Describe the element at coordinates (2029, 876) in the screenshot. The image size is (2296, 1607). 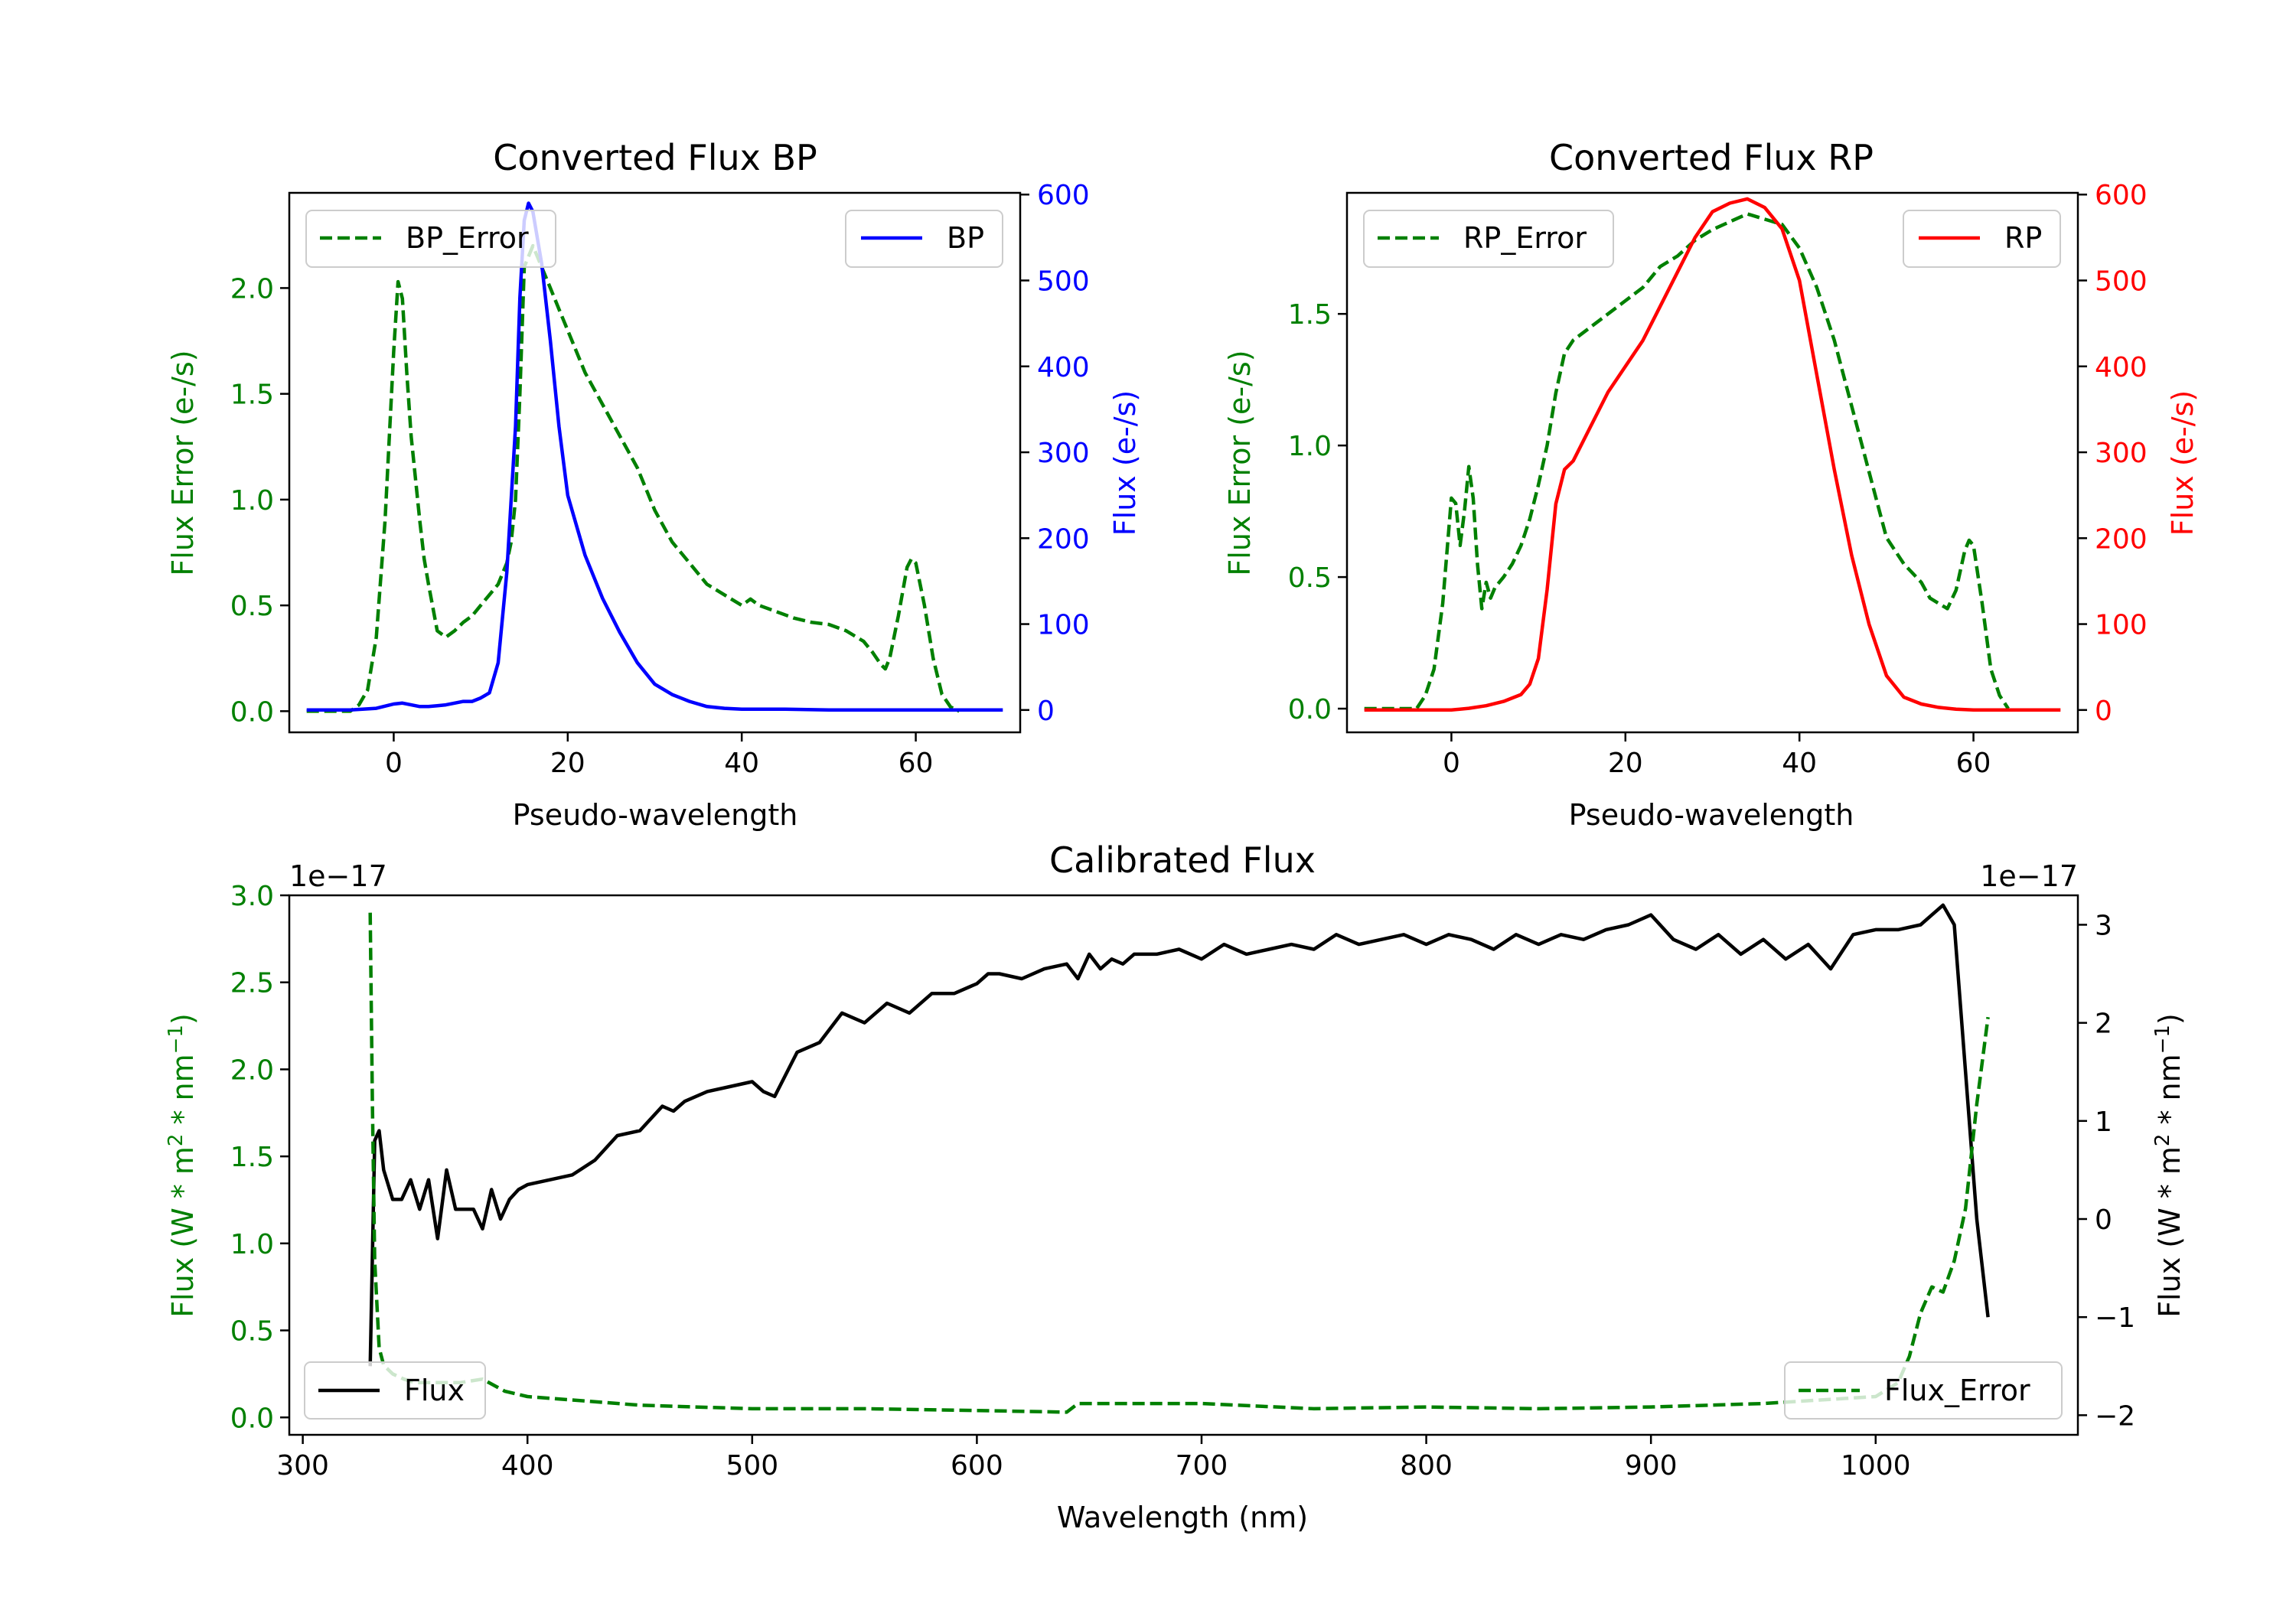
I see `calibrated-offset-right: 1e−17` at that location.